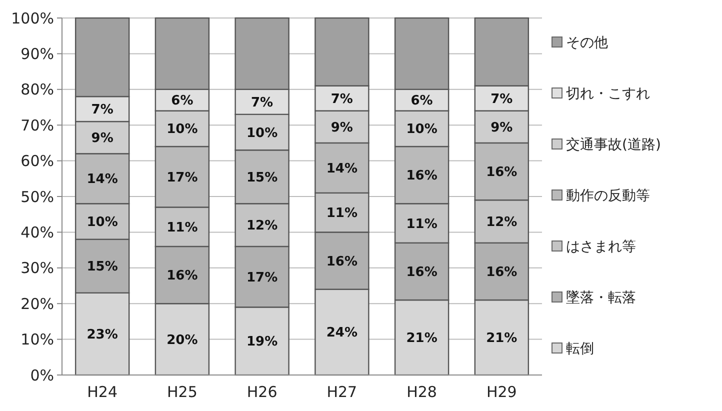  I want to click on x-tick-label: H27, so click(342, 392).